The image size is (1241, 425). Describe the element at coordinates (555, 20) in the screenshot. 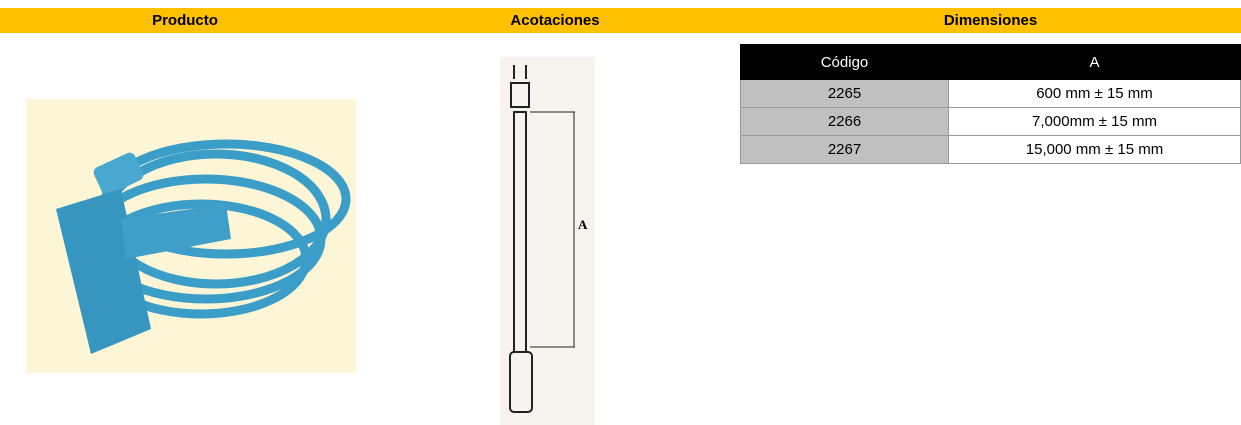

I see `header-cell: Acotaciones` at that location.